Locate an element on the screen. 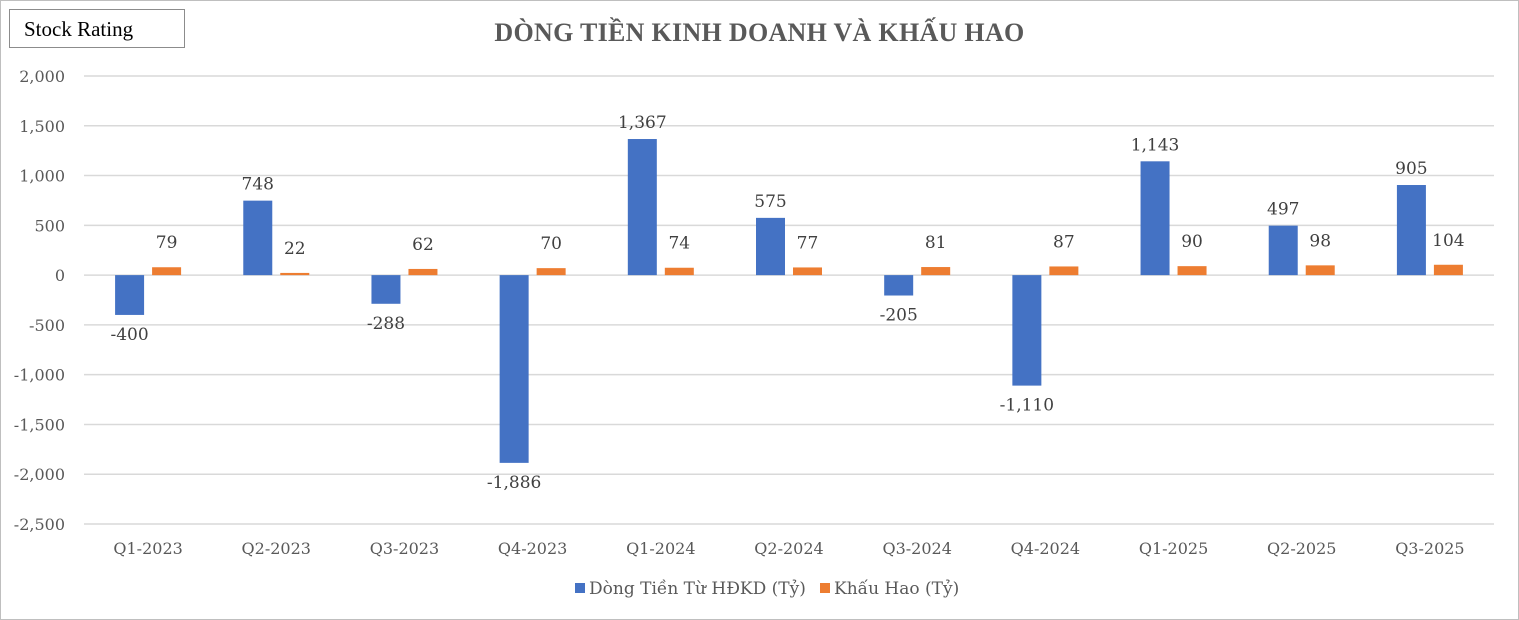 Image resolution: width=1519 pixels, height=620 pixels. x-tick-label: Q2-2025 is located at coordinates (1301, 548).